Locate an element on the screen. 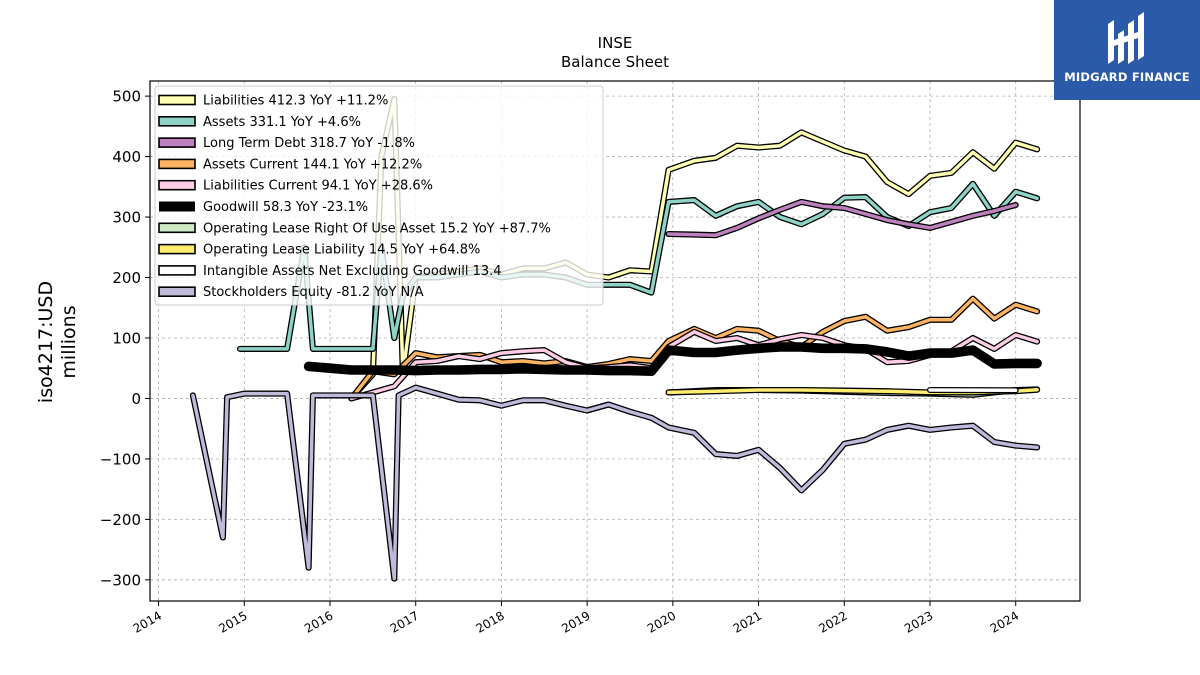  x-tick-label: 2022 is located at coordinates (832, 621).